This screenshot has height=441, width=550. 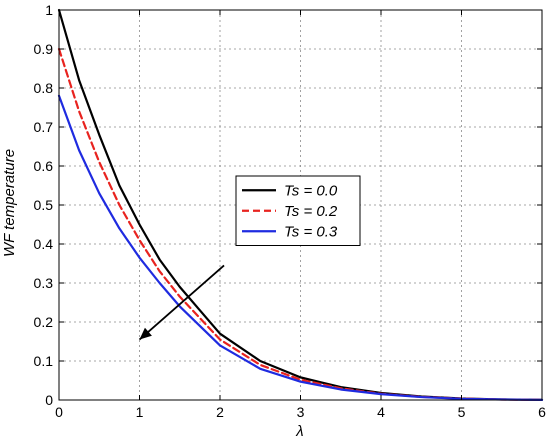 What do you see at coordinates (220, 412) in the screenshot?
I see `x-tick-label-2: 2` at bounding box center [220, 412].